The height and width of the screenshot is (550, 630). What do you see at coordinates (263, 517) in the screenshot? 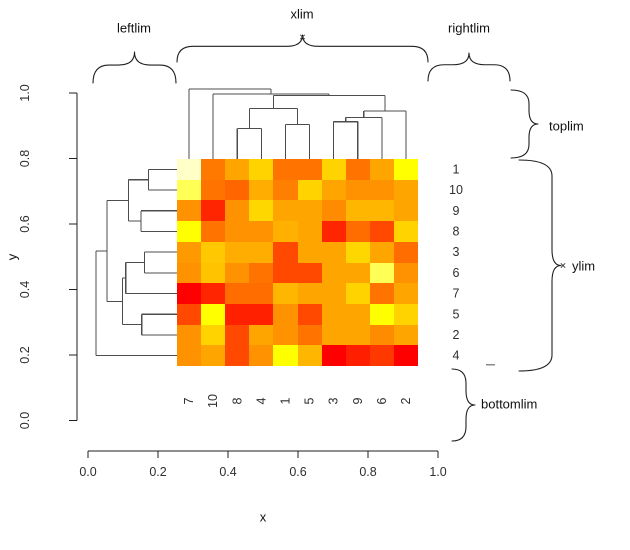
I see `x-axis-title: x` at bounding box center [263, 517].